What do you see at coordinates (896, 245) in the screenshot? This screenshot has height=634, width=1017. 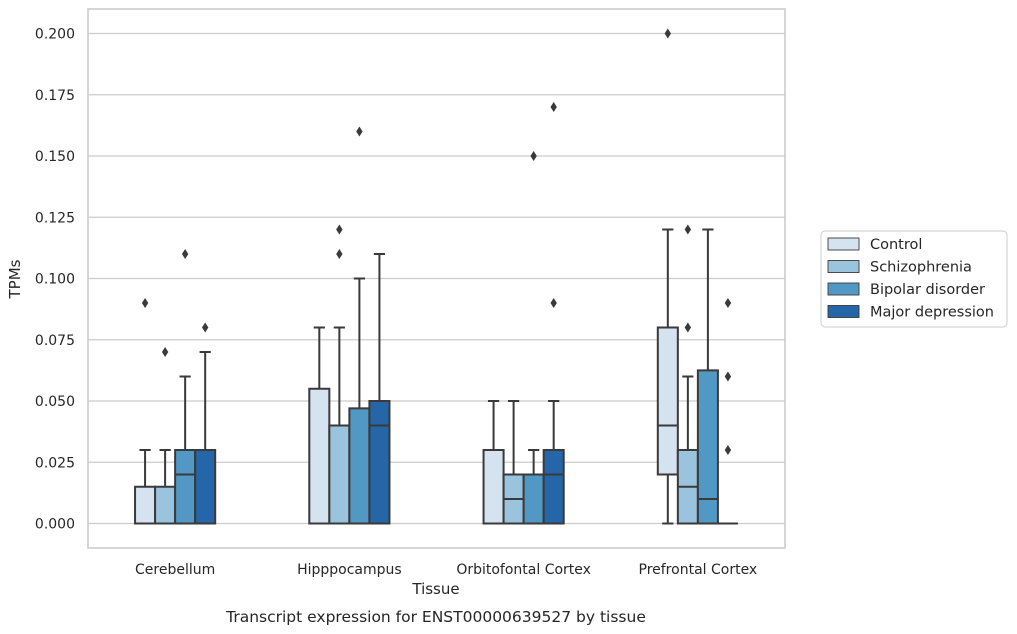 I see `legend-label: Control` at bounding box center [896, 245].